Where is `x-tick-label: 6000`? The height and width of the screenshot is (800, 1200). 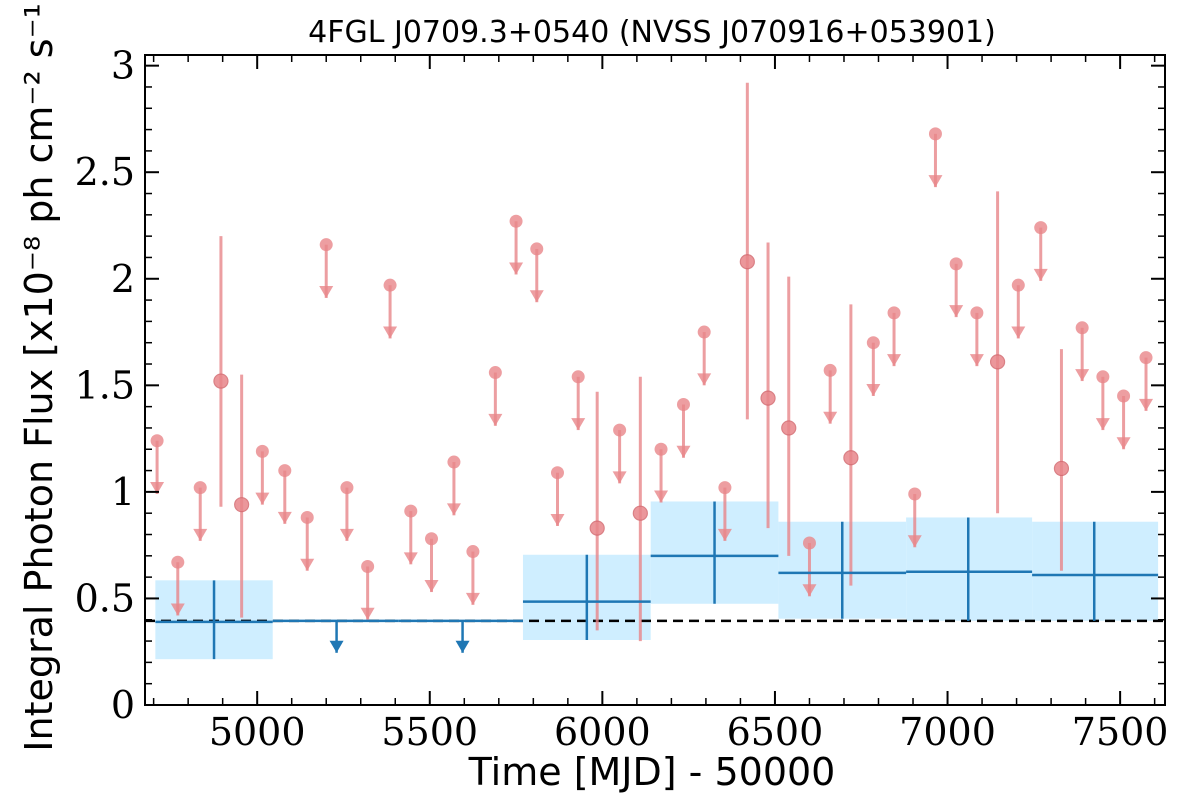
x-tick-label: 6000 is located at coordinates (602, 732).